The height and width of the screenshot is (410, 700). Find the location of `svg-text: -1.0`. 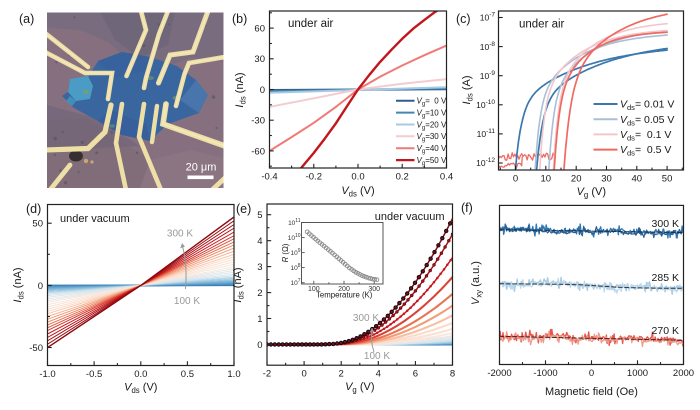

svg-text: -1.0 is located at coordinates (47, 374).